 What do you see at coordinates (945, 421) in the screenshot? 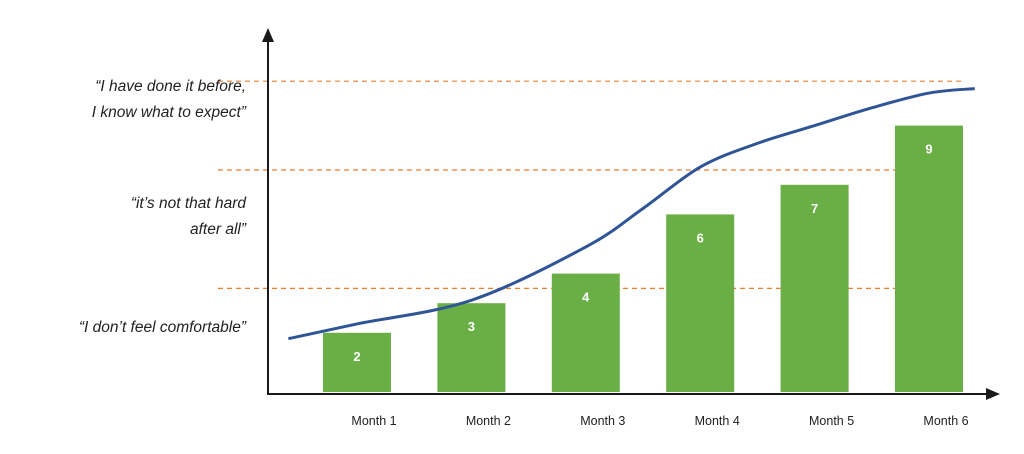
I see `x-tick-label: Month 6` at bounding box center [945, 421].